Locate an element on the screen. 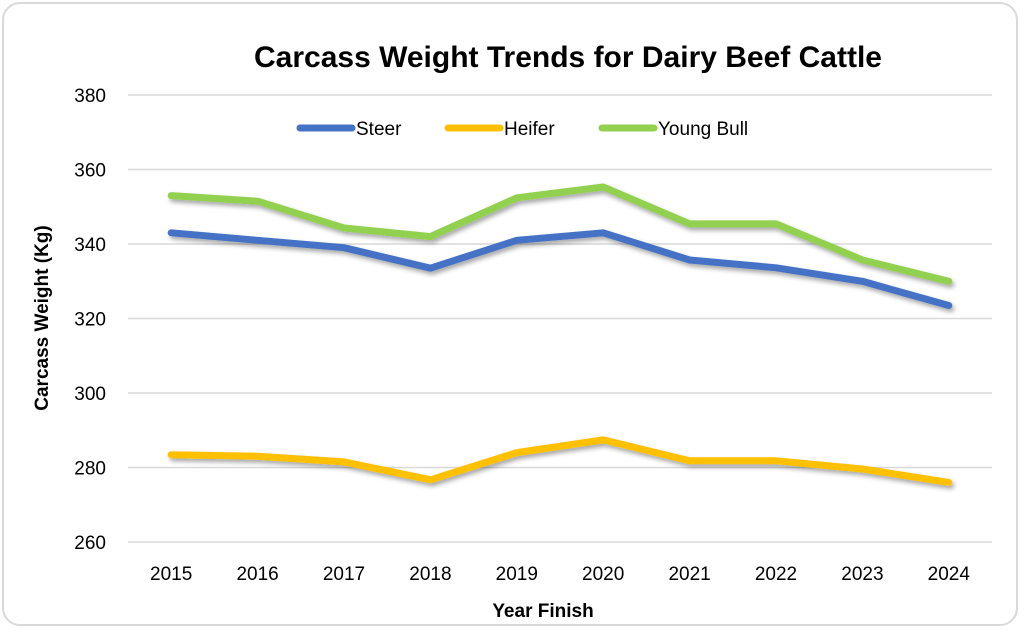 This screenshot has height=630, width=1024. x-tick-label: 2017 is located at coordinates (344, 574).